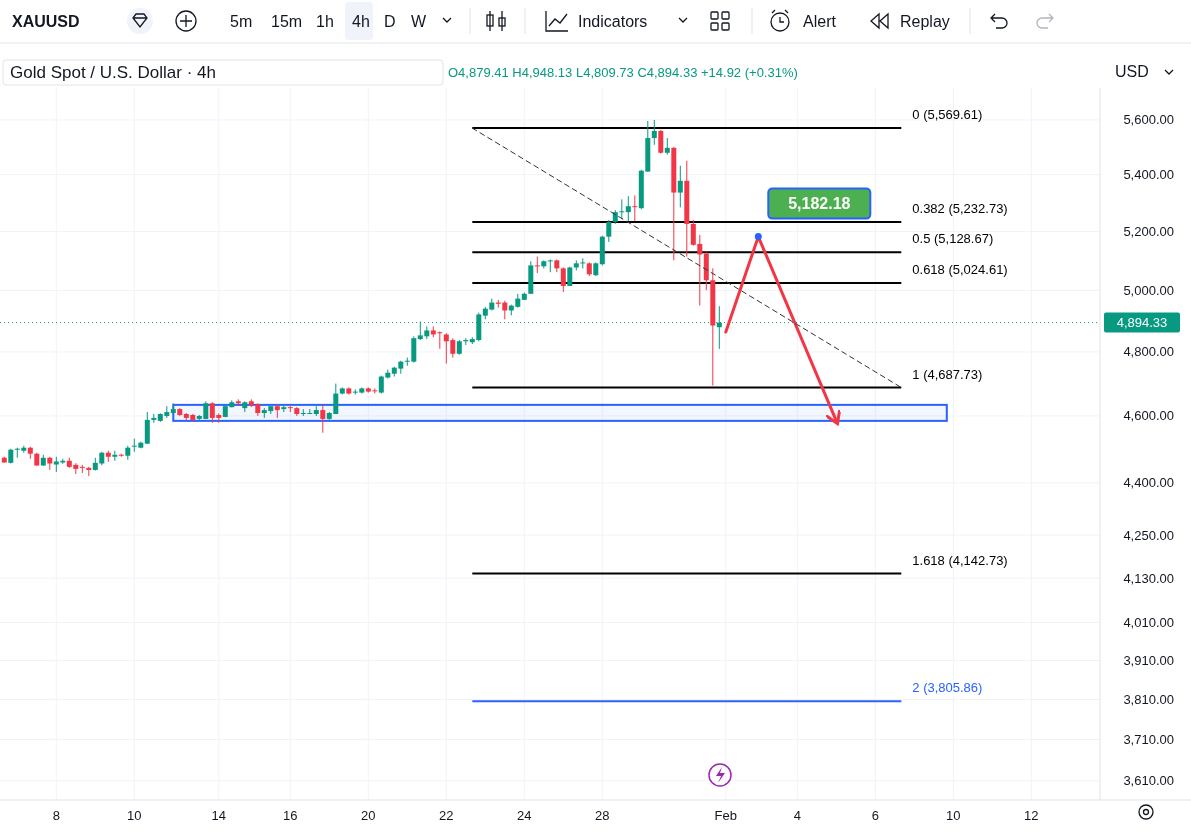 The width and height of the screenshot is (1191, 835). Describe the element at coordinates (1148, 231) in the screenshot. I see `y-tick-label: 5,200.00` at that location.